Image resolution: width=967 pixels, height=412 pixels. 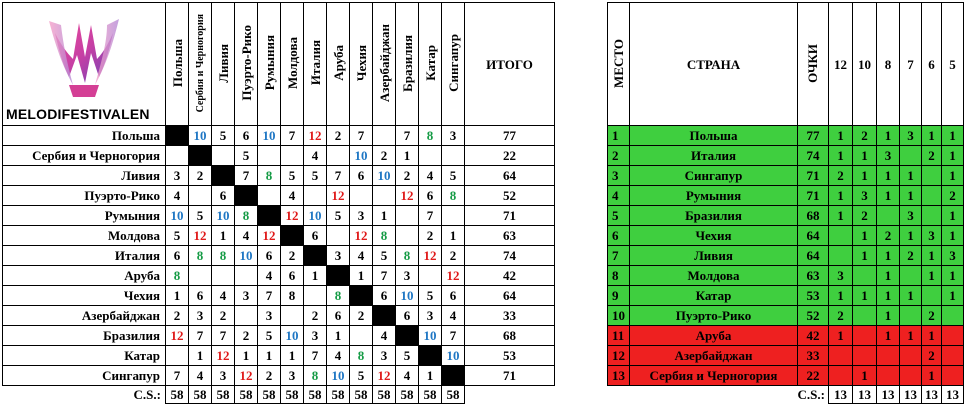 I want to click on ranking-header-row: МЕСТО СТРАНА ОЧКИ 12 10 8 7 6 5, so click(x=785, y=64).